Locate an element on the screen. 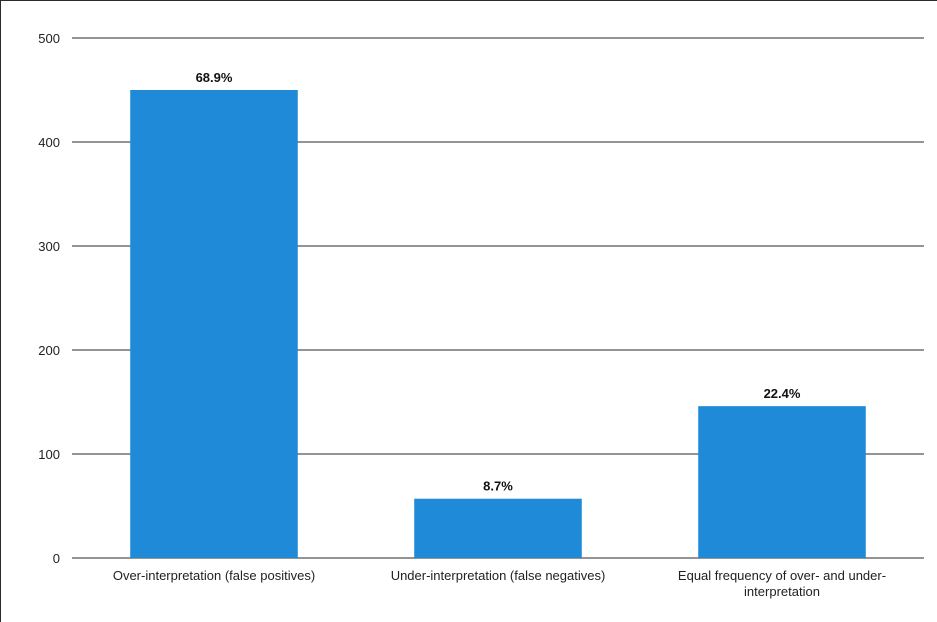 The image size is (937, 622). data-label: 22.4% is located at coordinates (782, 393).